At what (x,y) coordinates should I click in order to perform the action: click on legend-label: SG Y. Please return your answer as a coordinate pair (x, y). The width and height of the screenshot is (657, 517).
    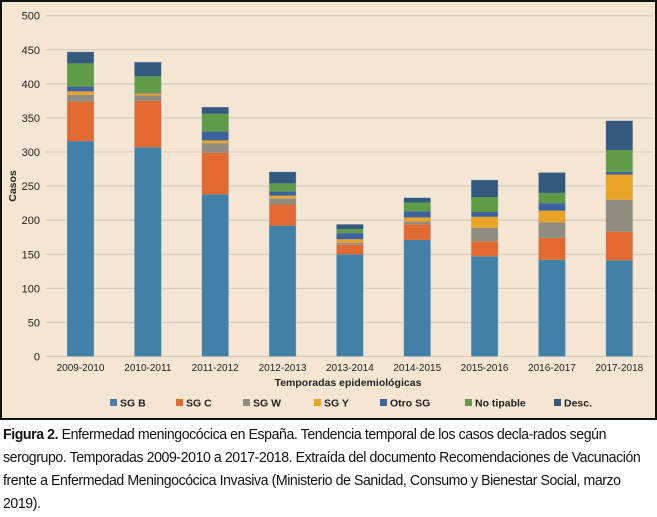
    Looking at the image, I should click on (336, 404).